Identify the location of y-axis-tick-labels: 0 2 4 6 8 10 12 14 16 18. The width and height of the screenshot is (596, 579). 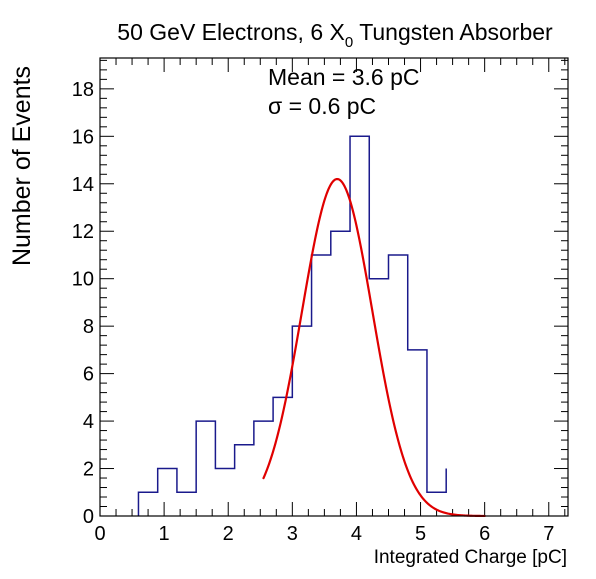
(83, 303).